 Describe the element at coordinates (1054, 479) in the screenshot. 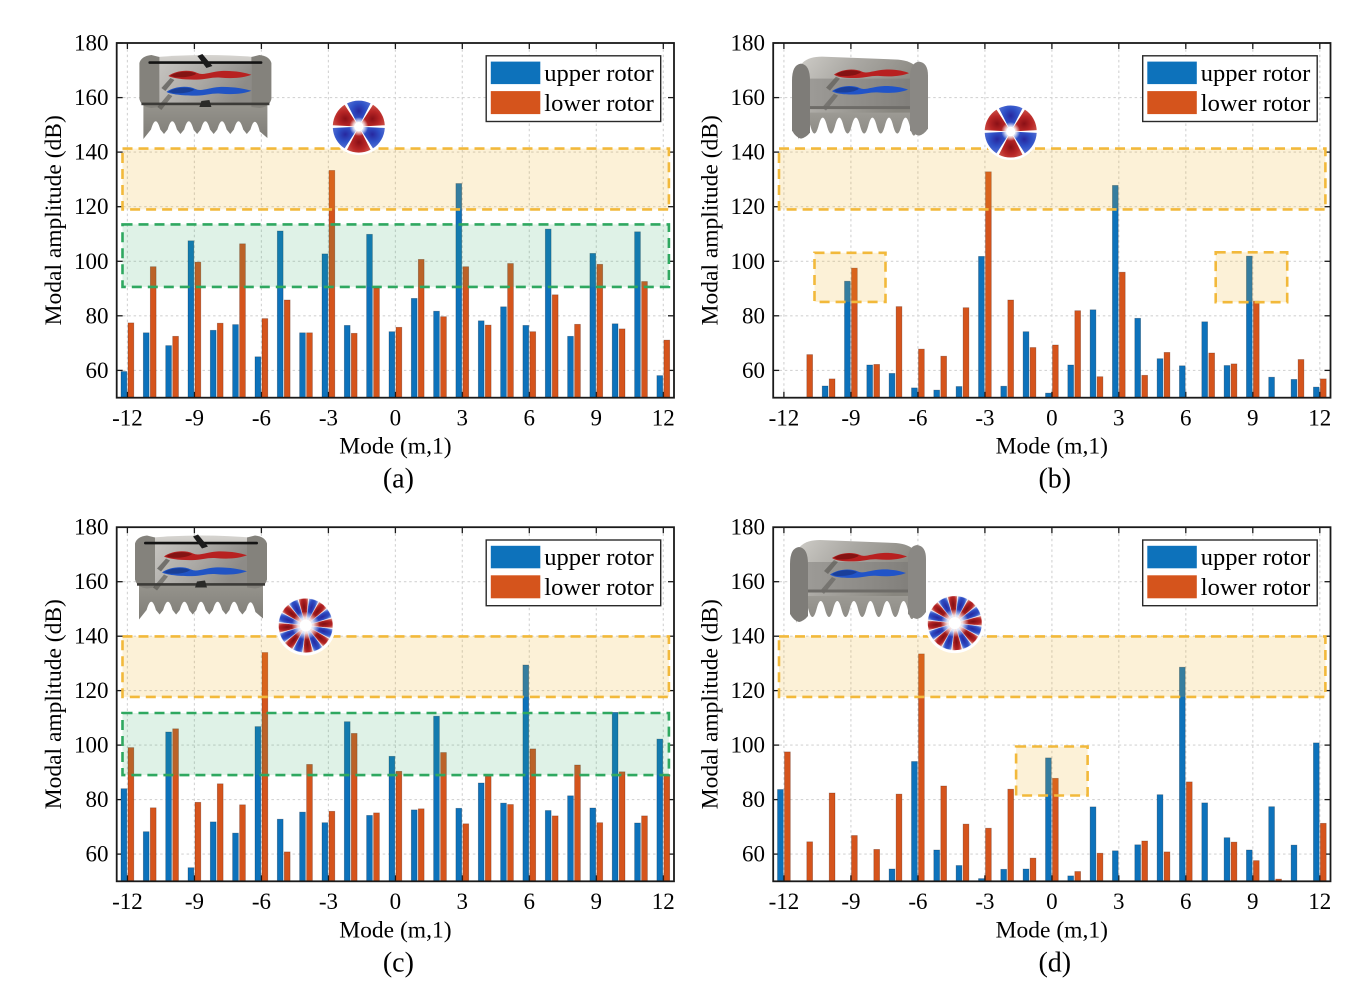

I see `svg-text: (b)` at that location.